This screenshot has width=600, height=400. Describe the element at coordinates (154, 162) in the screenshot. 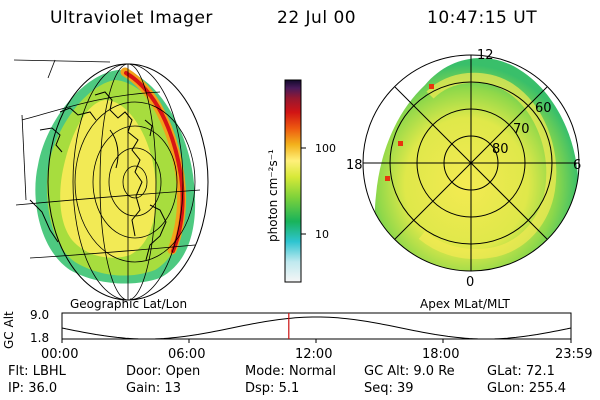

I see `geo-arc-red` at that location.